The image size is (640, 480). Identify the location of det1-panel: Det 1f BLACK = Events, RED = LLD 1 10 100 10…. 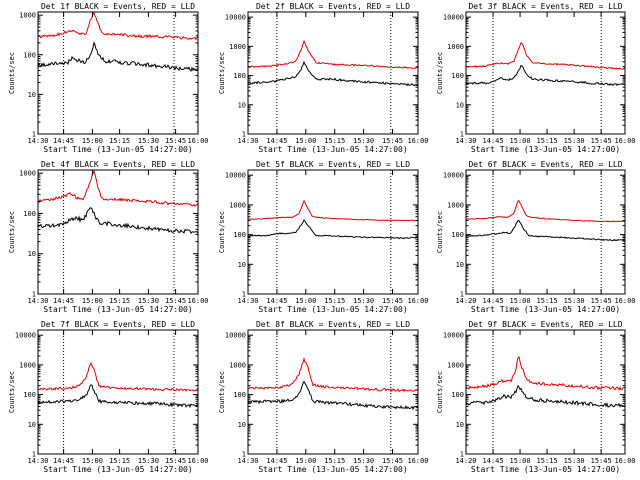
(108, 78).